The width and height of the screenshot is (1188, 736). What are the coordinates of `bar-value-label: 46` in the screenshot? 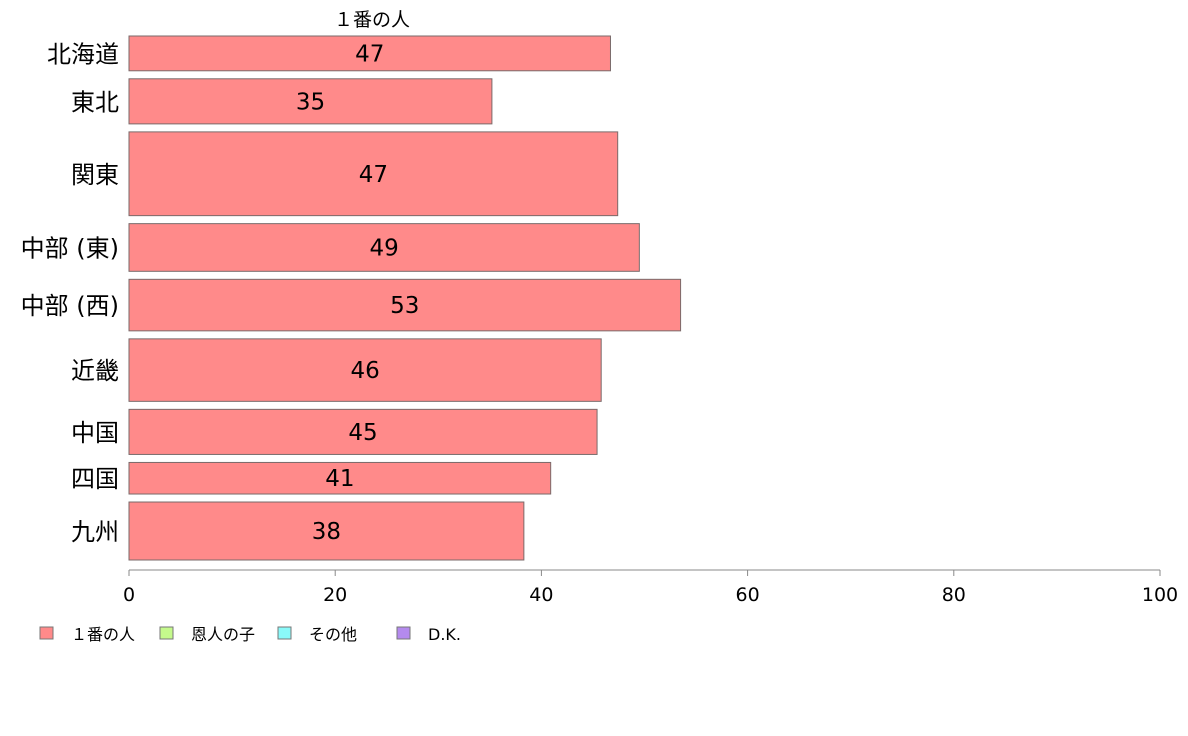 It's located at (364, 371).